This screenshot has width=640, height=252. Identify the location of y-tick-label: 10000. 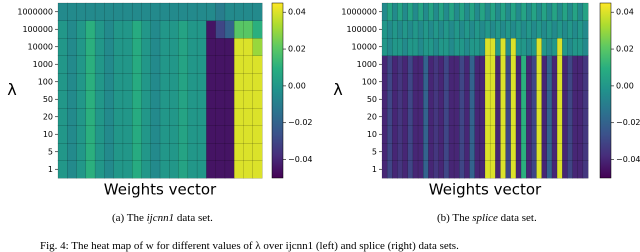
(40, 46).